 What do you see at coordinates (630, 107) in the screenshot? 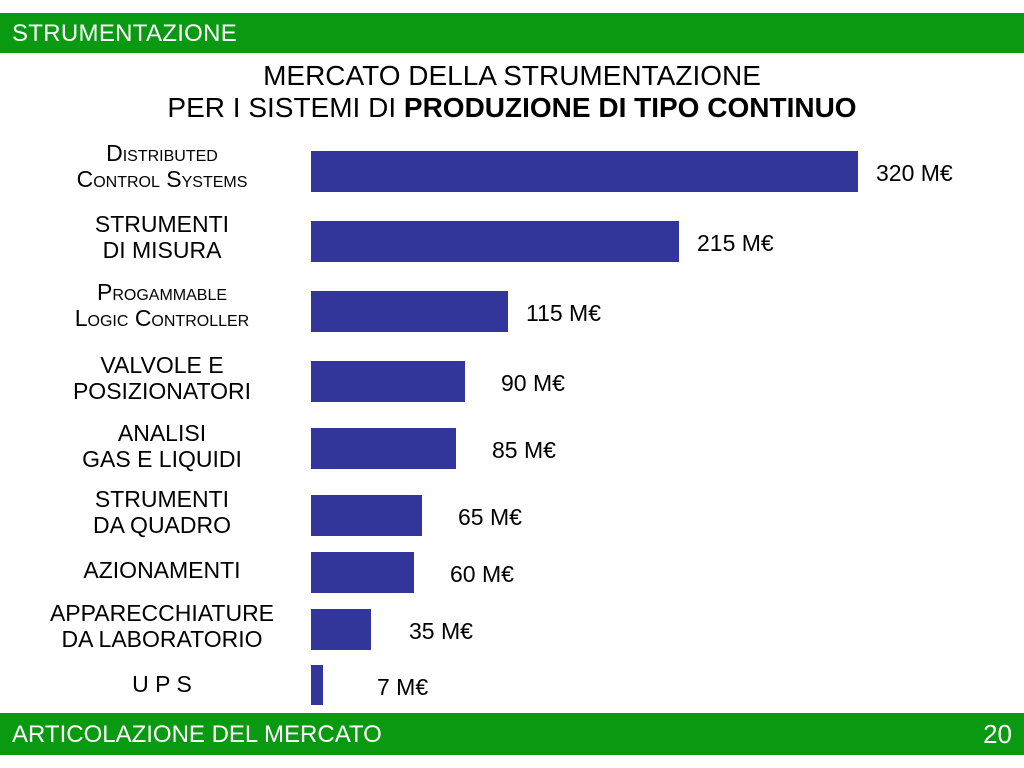
I see `chart-title-bold: PRODUZIONE DI TIPO CONTINUO` at bounding box center [630, 107].